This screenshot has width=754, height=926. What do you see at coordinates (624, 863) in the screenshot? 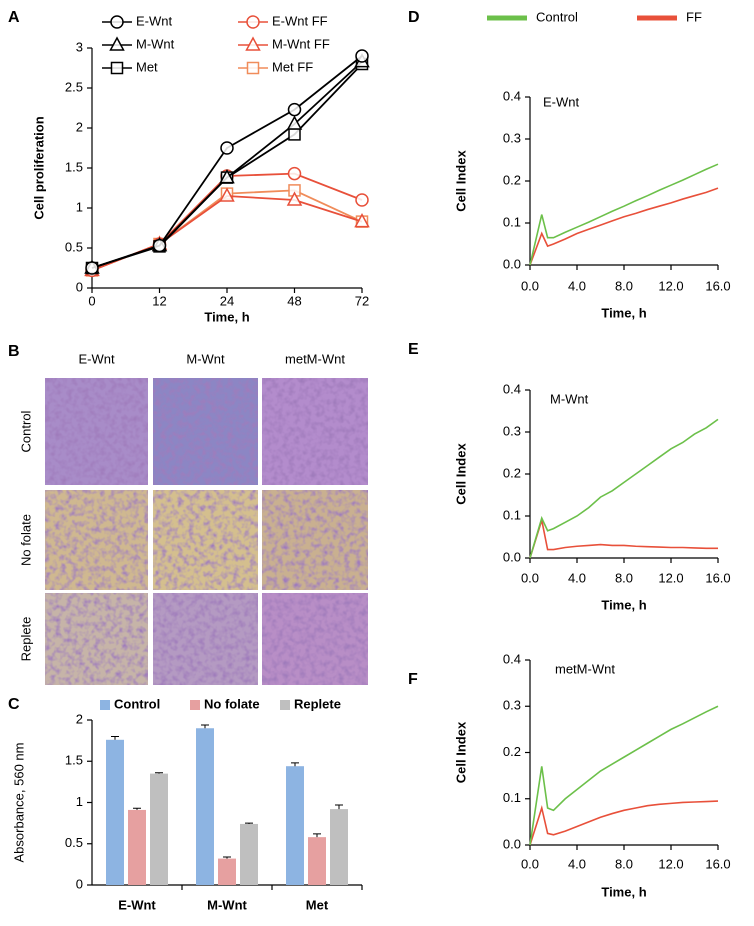
I see `x-tick-label: 8.0` at bounding box center [624, 863].